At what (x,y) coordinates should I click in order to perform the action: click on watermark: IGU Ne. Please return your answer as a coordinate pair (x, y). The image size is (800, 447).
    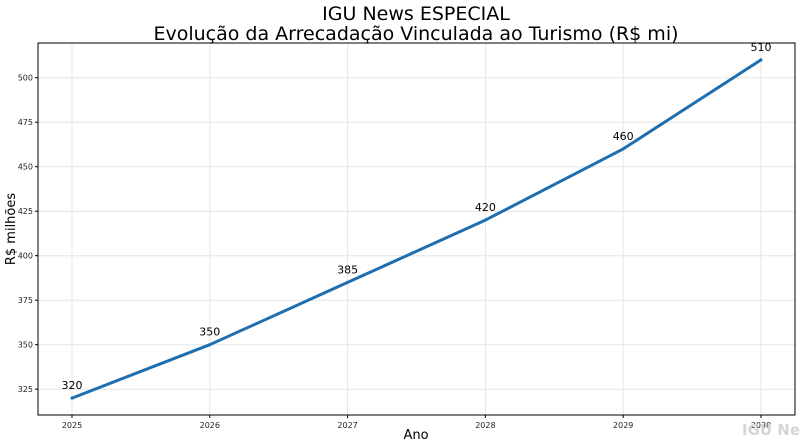
    Looking at the image, I should click on (771, 430).